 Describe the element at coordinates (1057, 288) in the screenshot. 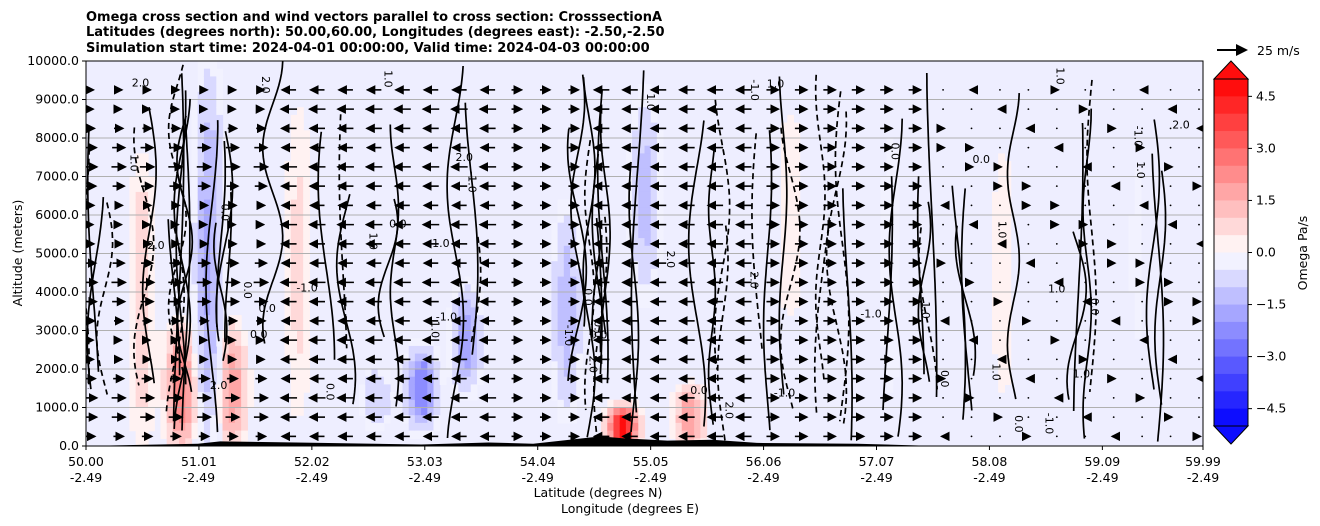

I see `contour-label: 1.0` at that location.